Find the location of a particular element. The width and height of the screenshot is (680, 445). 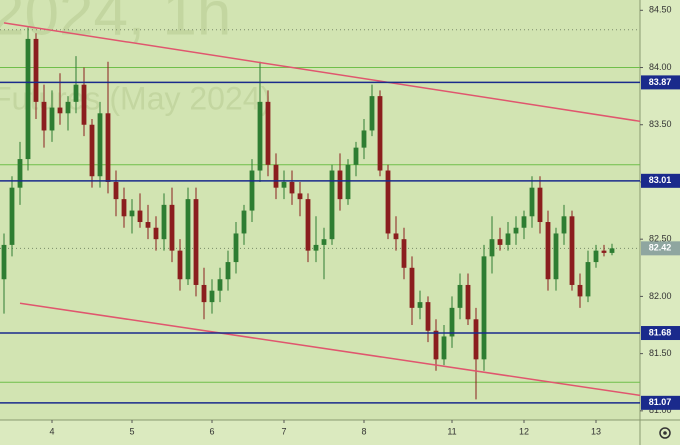

level-label: 81.68 is located at coordinates (660, 332).